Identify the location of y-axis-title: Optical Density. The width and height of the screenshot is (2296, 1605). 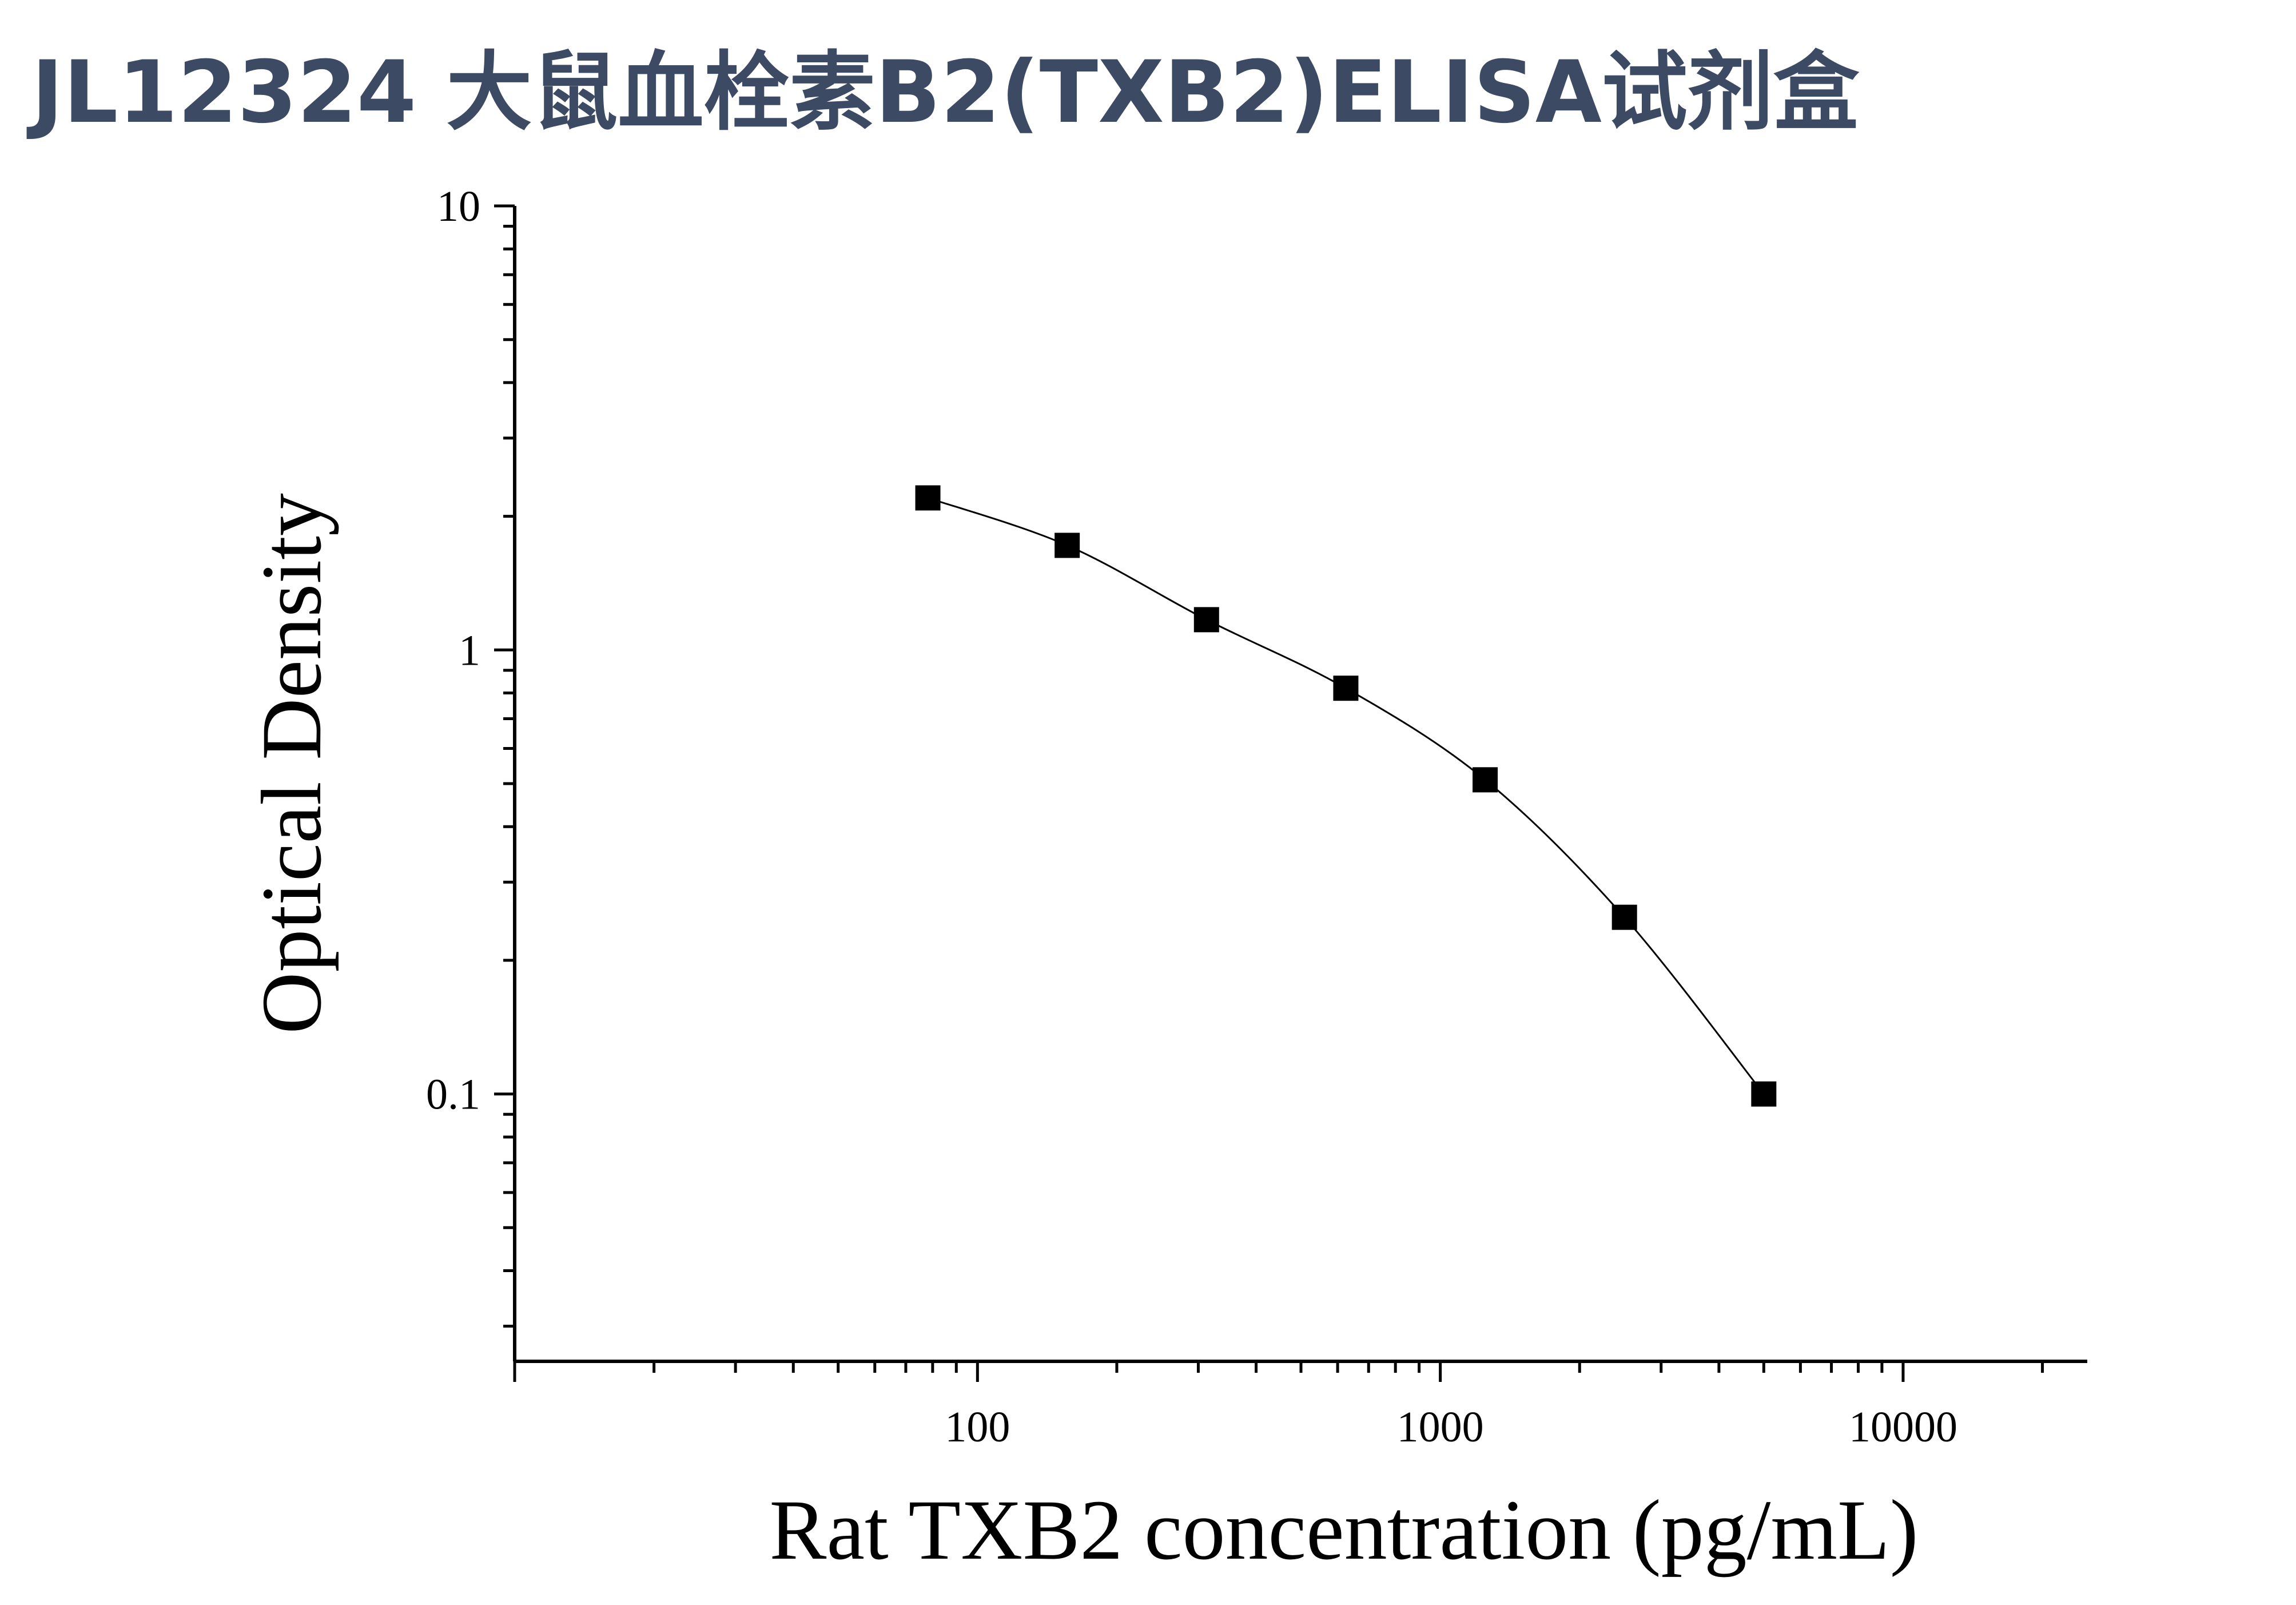
(292, 763).